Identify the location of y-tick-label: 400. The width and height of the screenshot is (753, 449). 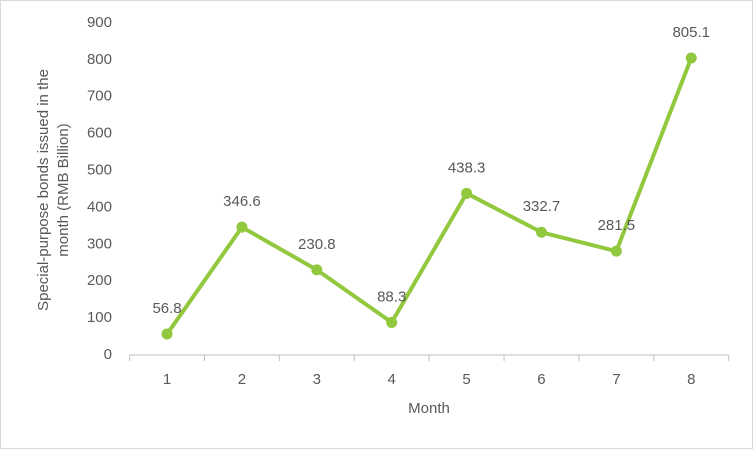
(99, 206).